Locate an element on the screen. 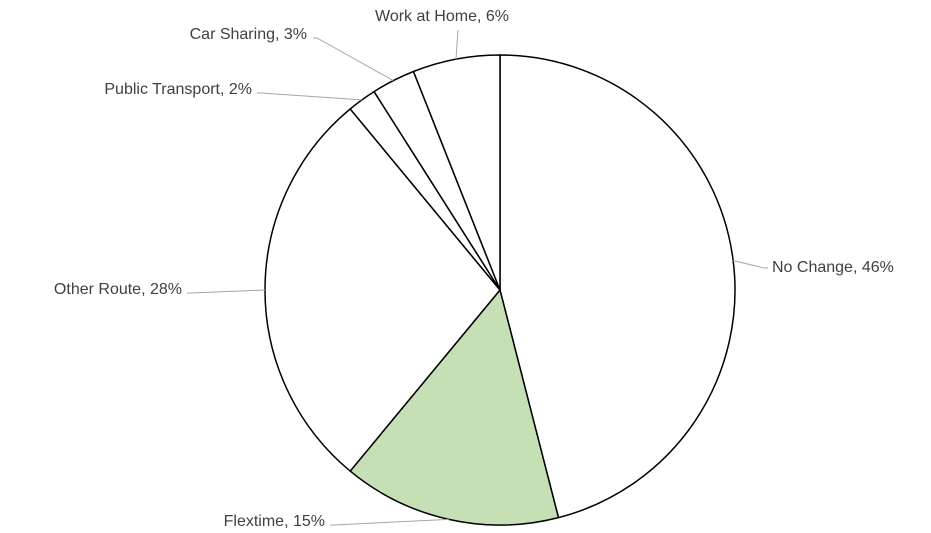 The image size is (931, 533). pie-slice is located at coordinates (456, 172).